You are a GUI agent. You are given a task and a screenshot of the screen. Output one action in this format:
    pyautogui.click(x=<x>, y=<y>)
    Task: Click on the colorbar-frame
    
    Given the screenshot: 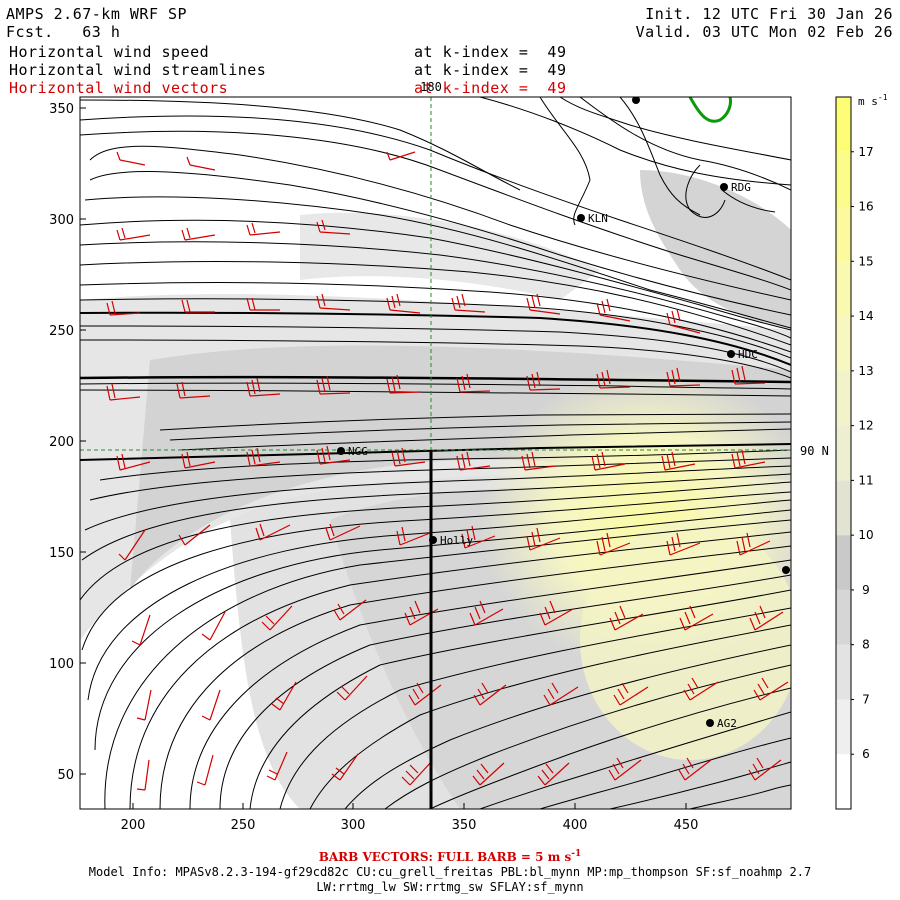 What is the action you would take?
    pyautogui.click(x=843, y=453)
    